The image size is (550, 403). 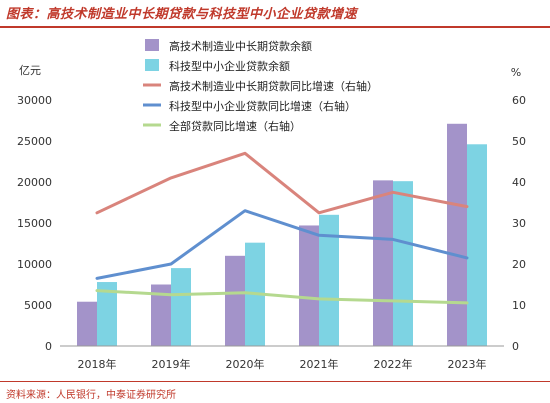 I want to click on hightech-growth-line, so click(x=282, y=183).